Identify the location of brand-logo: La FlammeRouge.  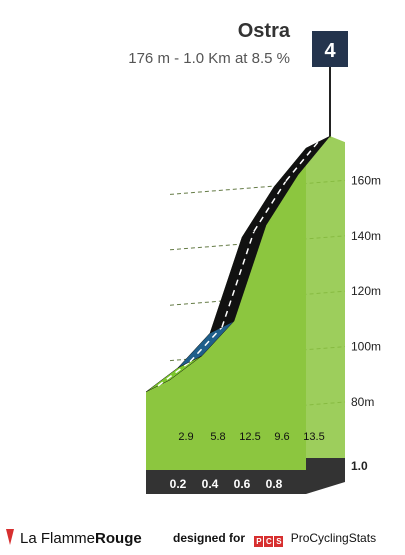
(73, 538).